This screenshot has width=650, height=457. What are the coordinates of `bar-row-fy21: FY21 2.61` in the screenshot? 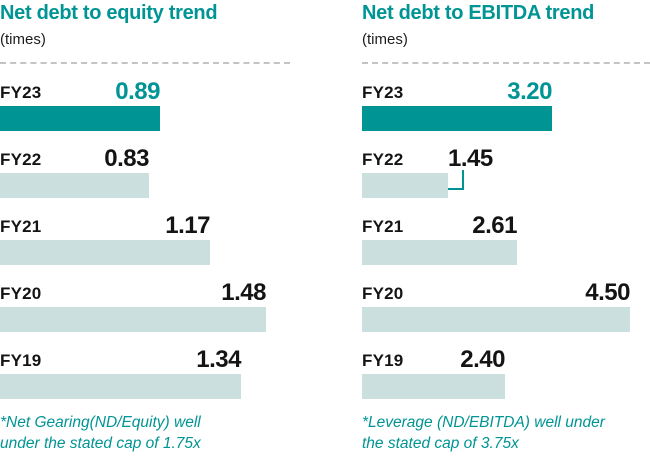 It's located at (506, 238).